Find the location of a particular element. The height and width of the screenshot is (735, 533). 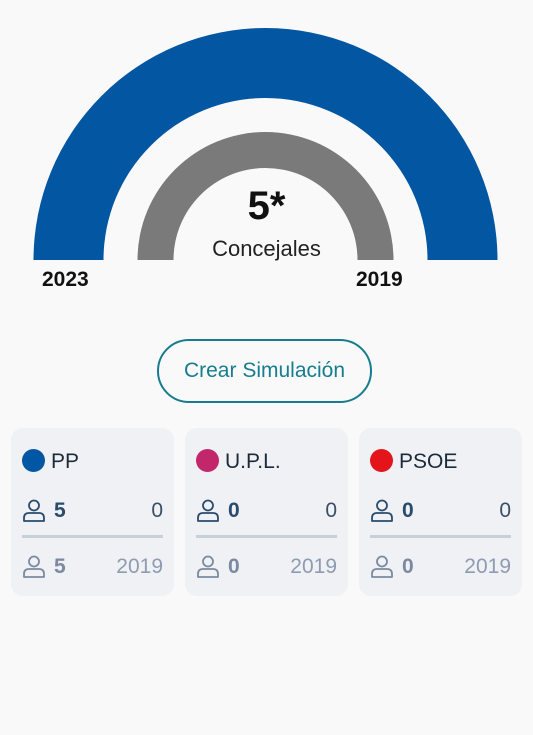

party-card-upl: U.P.L. 0 0 0 2019 is located at coordinates (266, 512).